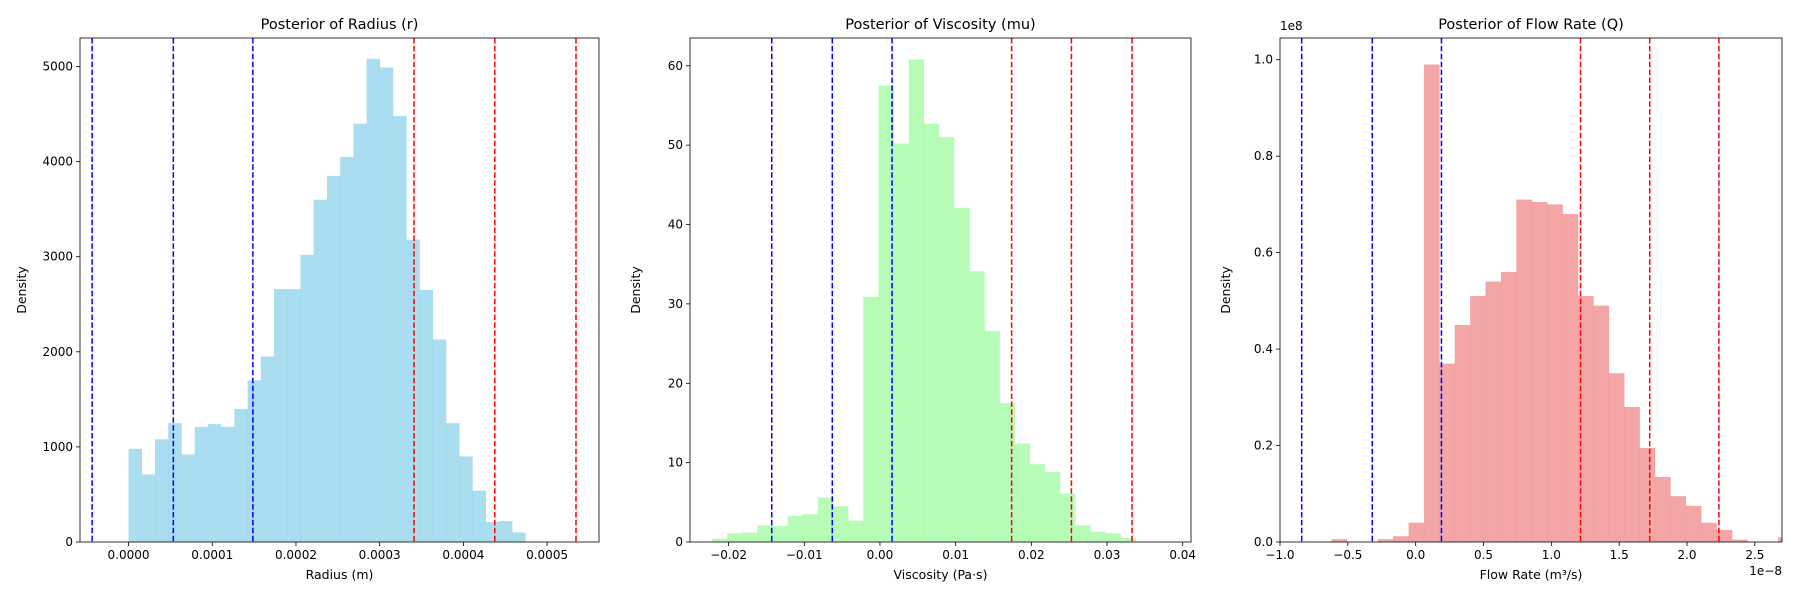 The height and width of the screenshot is (600, 1800). I want to click on x-tick-label: 0.0000, so click(129, 555).